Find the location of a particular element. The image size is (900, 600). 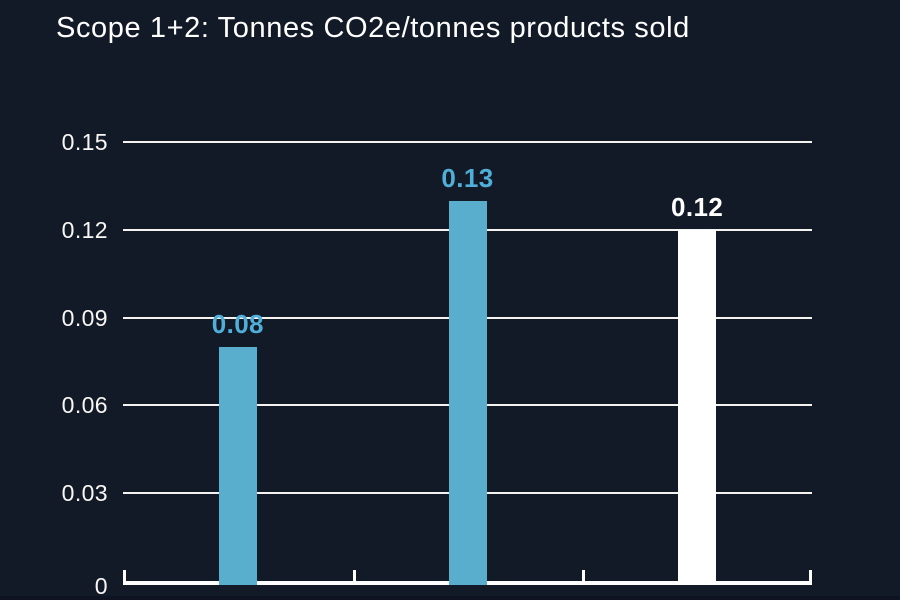

y-axis-tick-label: 0.12 is located at coordinates (84, 229).